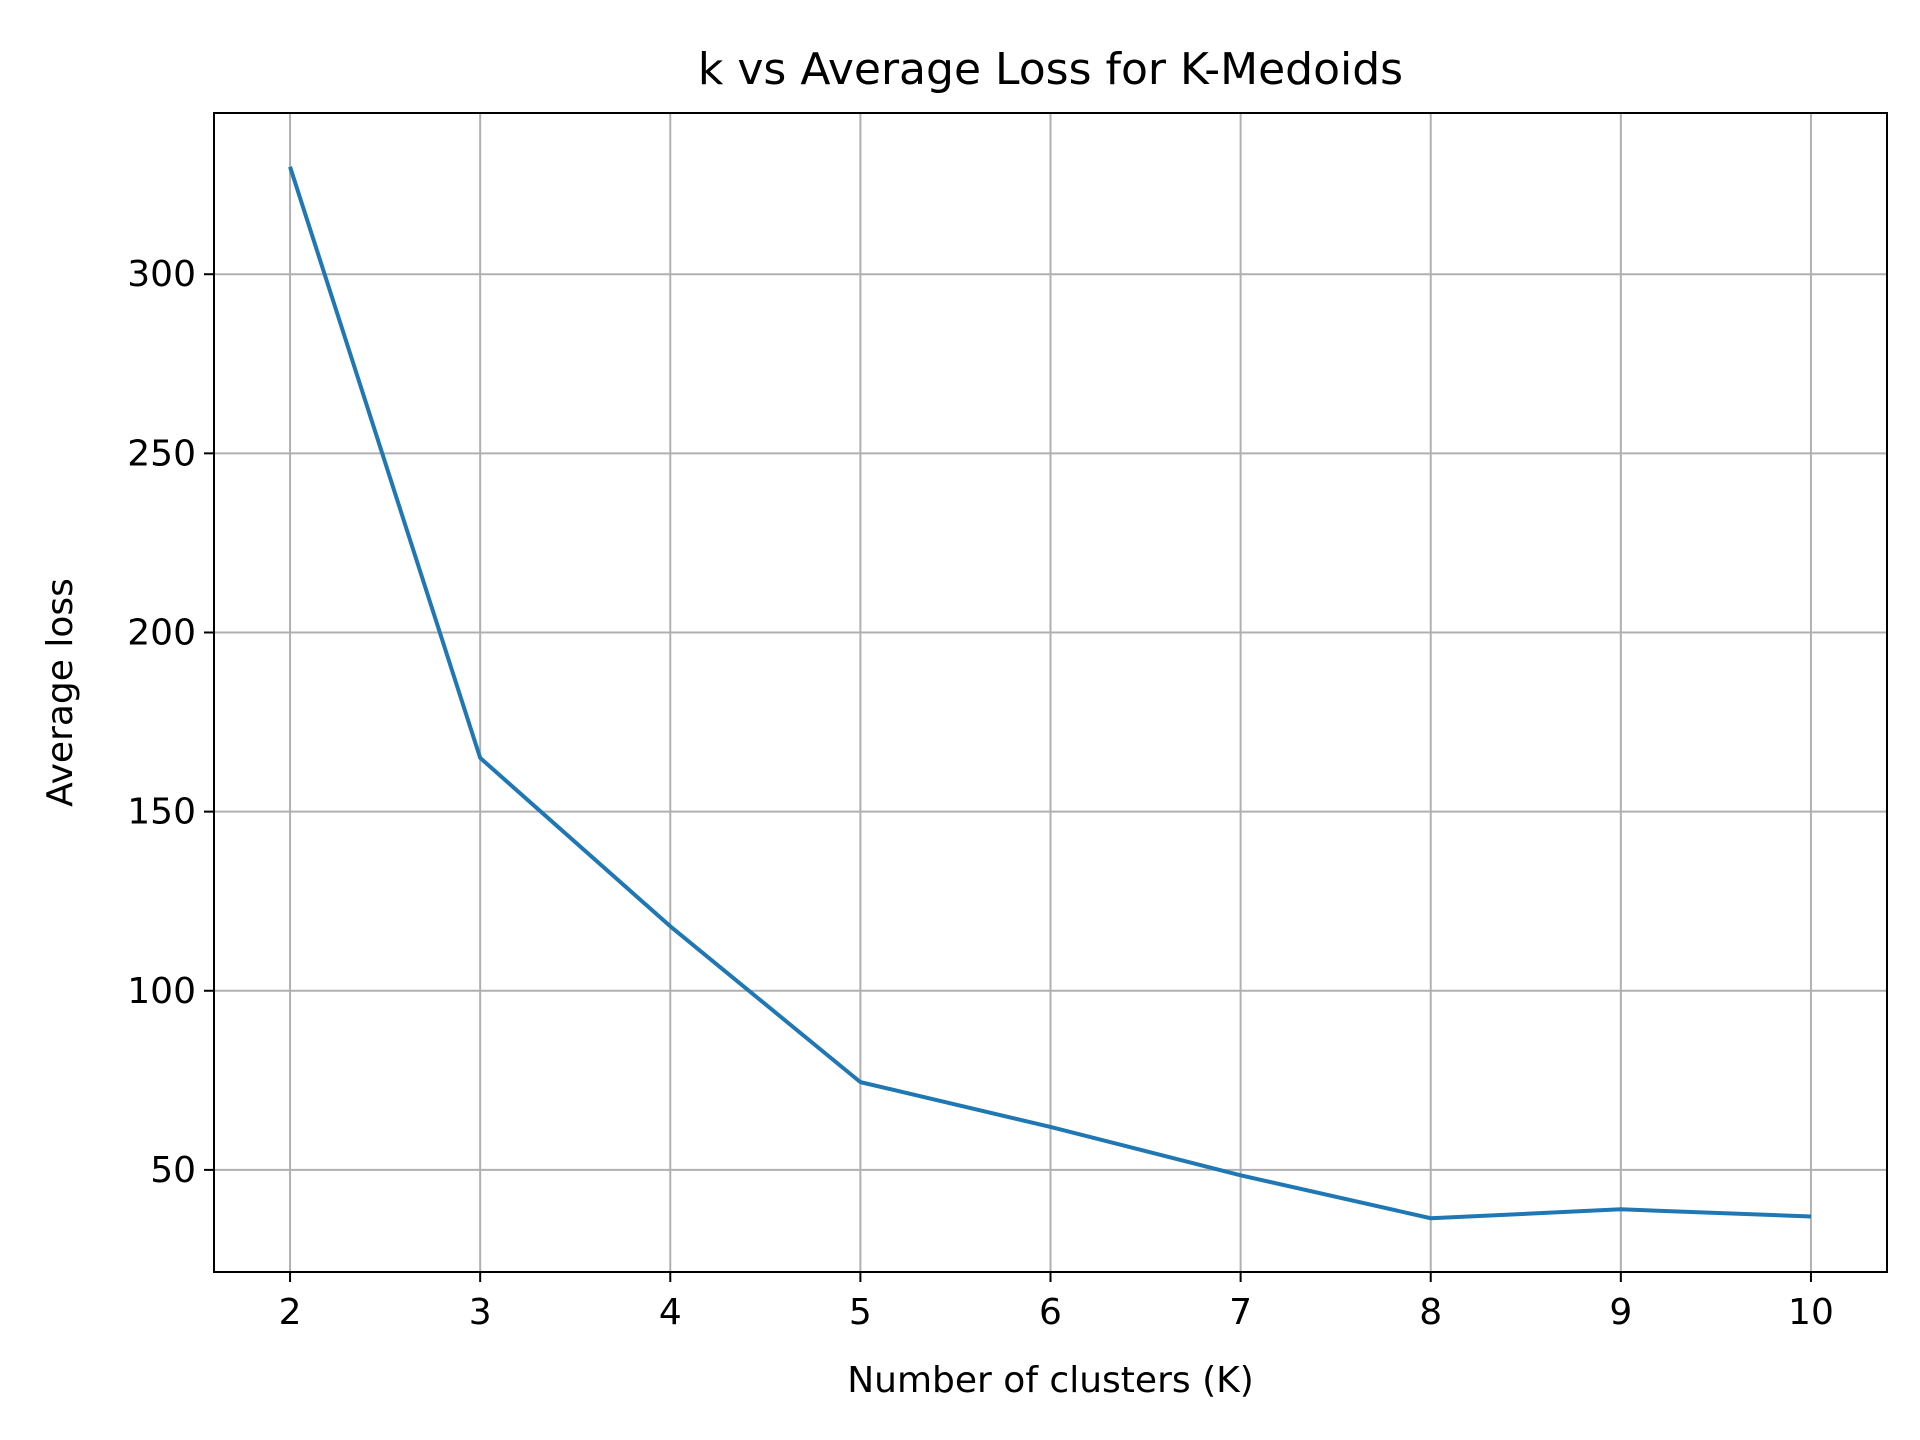  What do you see at coordinates (161, 991) in the screenshot?
I see `y-tick-label: 100` at bounding box center [161, 991].